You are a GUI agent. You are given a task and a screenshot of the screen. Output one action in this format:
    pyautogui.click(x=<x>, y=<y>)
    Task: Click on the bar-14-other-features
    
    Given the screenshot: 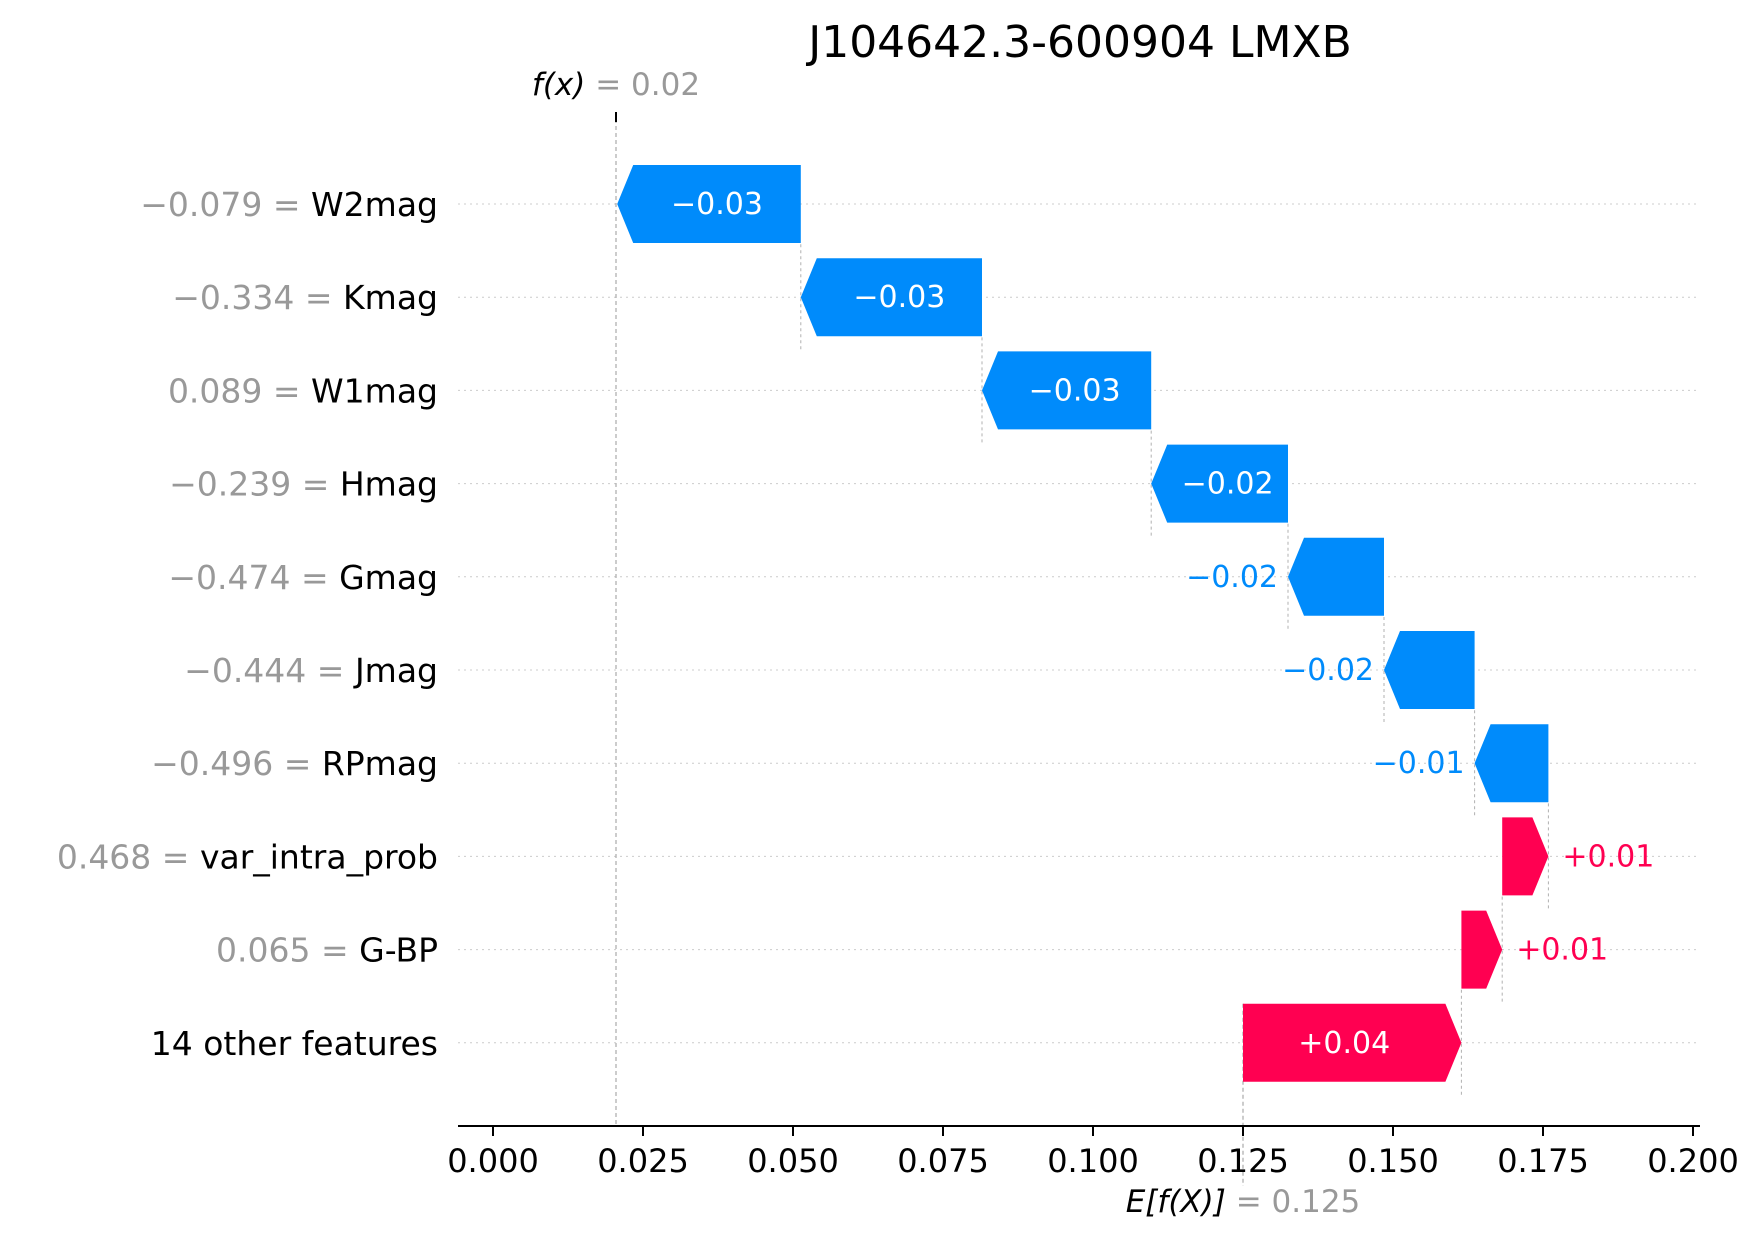 What is the action you would take?
    pyautogui.click(x=1352, y=1042)
    